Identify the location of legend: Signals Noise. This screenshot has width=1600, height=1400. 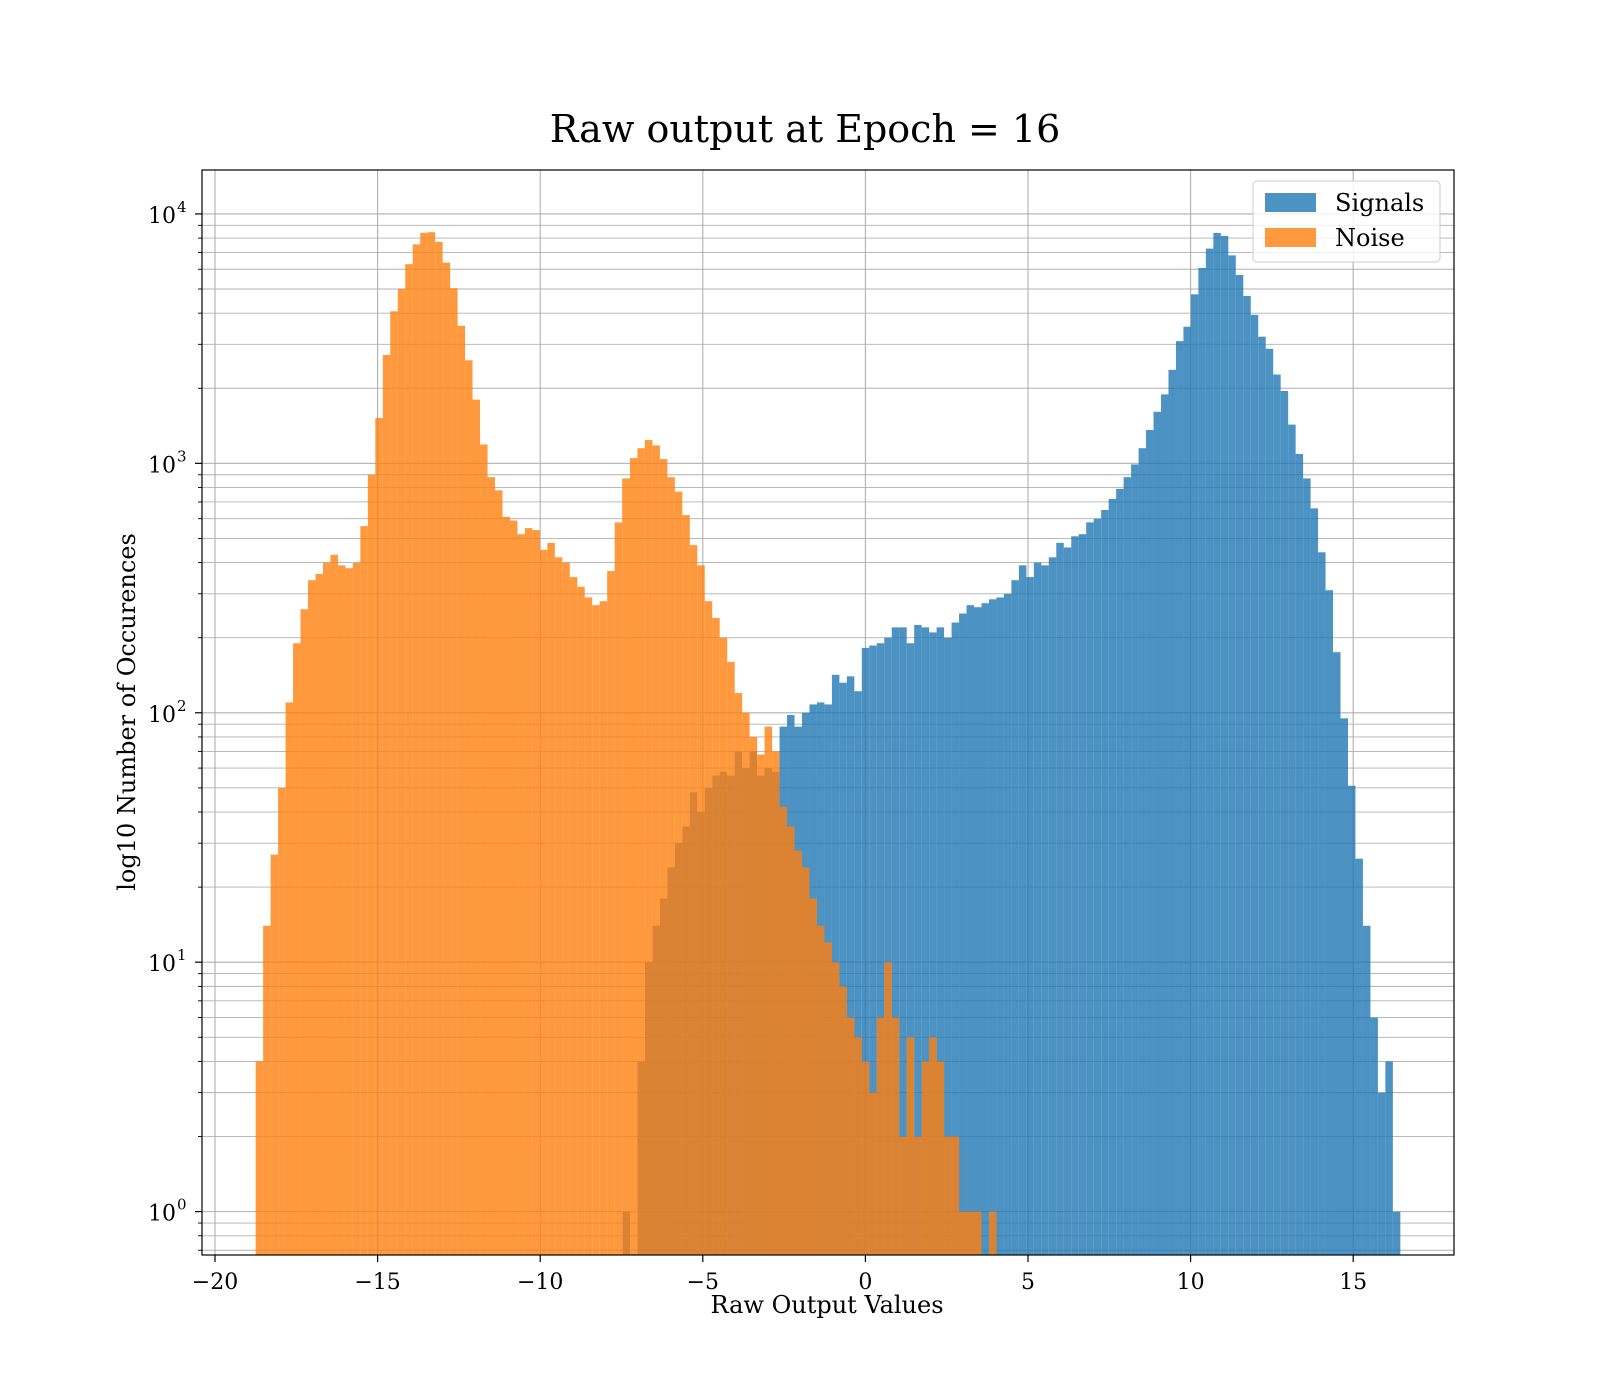
(1346, 221).